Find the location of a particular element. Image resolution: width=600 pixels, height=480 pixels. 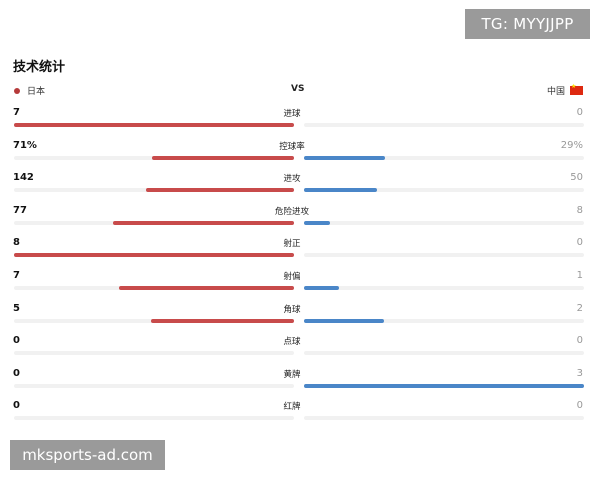

stat-label: 进攻 is located at coordinates (292, 179).